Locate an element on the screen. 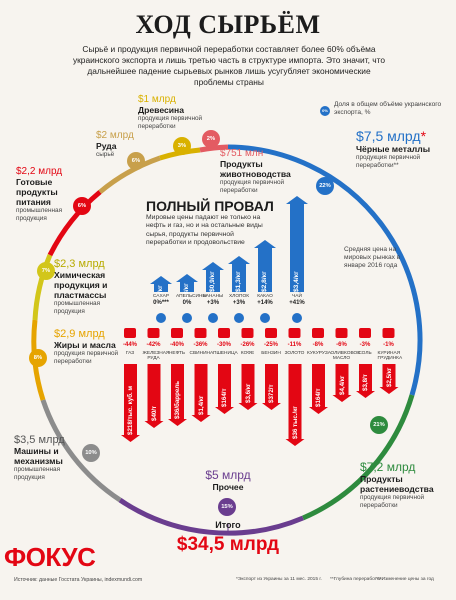 This screenshot has width=456, height=600. falling-price: $1,4/кг is located at coordinates (201, 405).